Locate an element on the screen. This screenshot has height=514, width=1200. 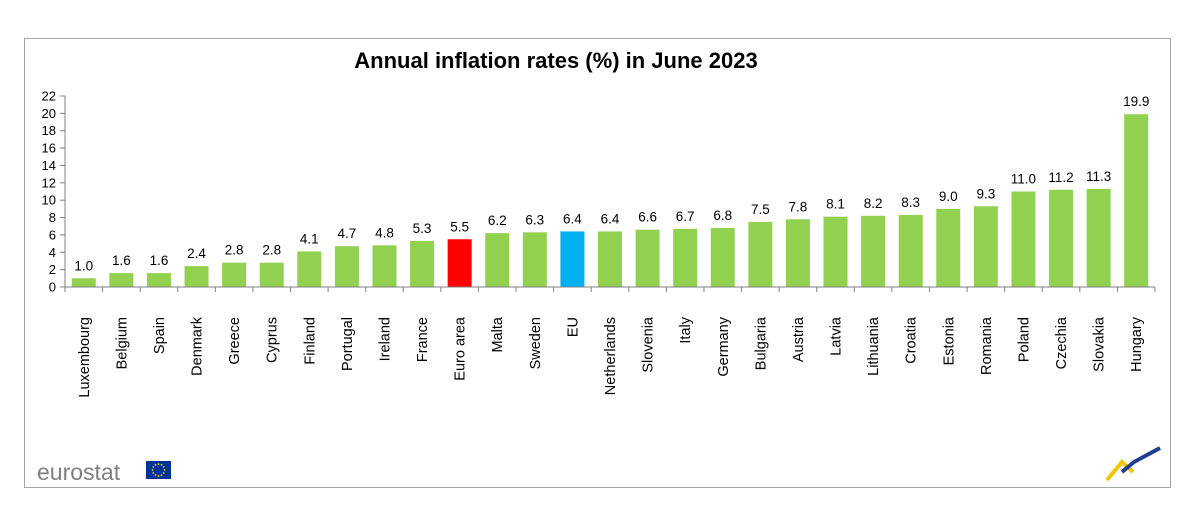
data-label: 7.5 is located at coordinates (760, 209).